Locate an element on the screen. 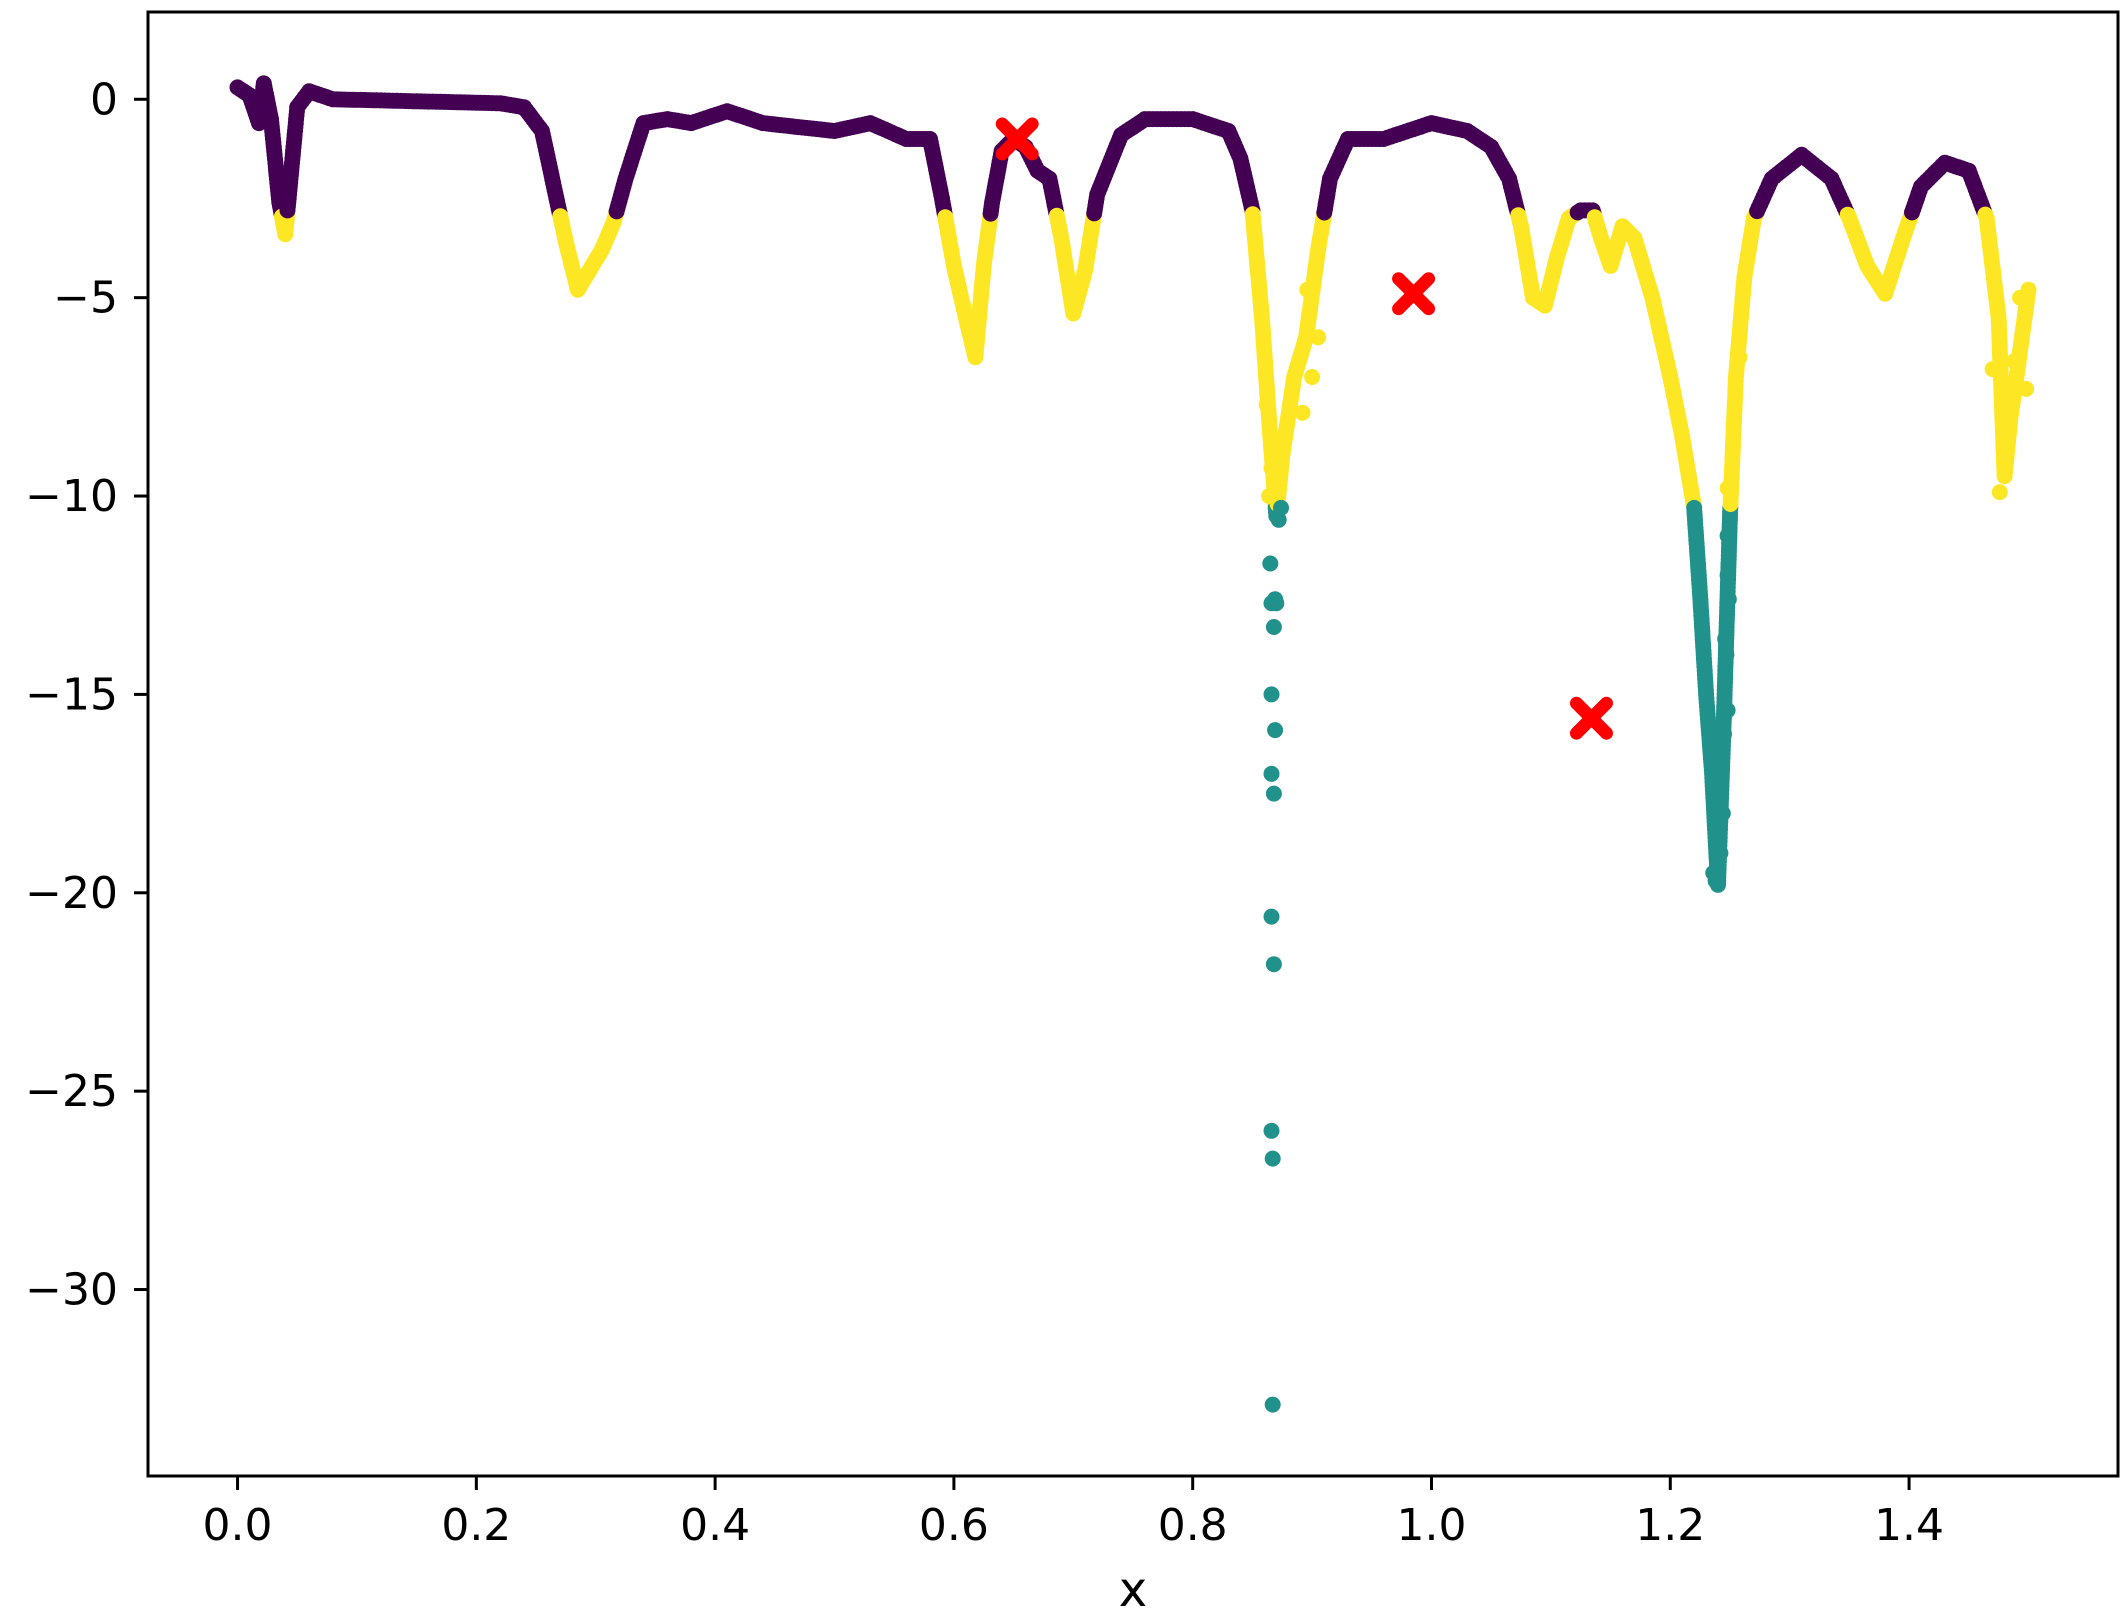 The width and height of the screenshot is (2128, 1619). x-tick-label: 1.4 is located at coordinates (1909, 1525).